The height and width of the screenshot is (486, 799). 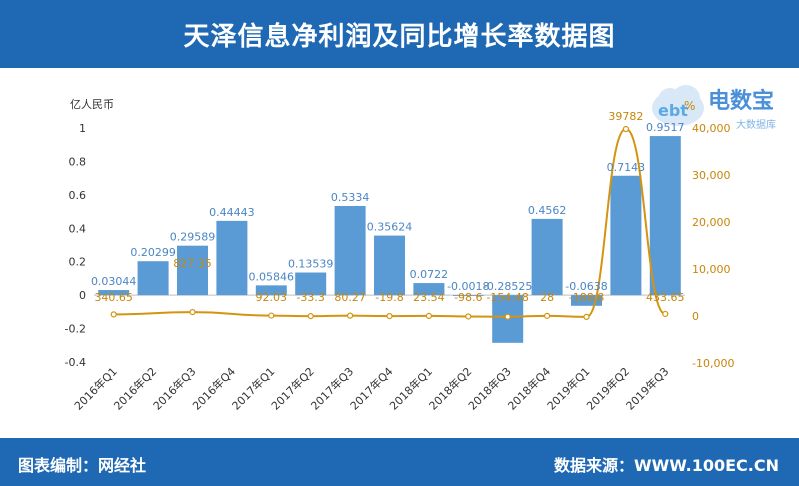 I want to click on bar-value-label: -0.0018, so click(x=468, y=286).